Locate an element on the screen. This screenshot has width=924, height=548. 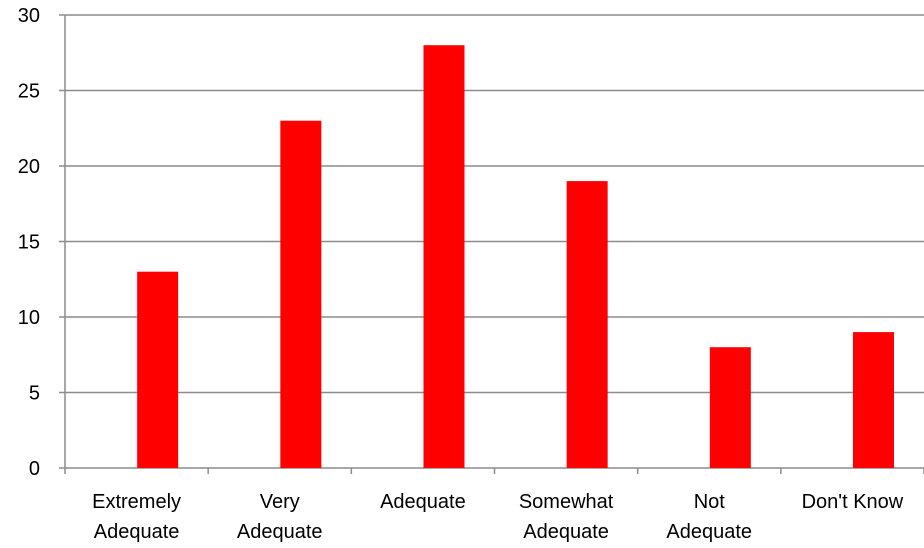
y-axis-tick-labels: 0 5 10 15 20 25 30 is located at coordinates (29, 242).